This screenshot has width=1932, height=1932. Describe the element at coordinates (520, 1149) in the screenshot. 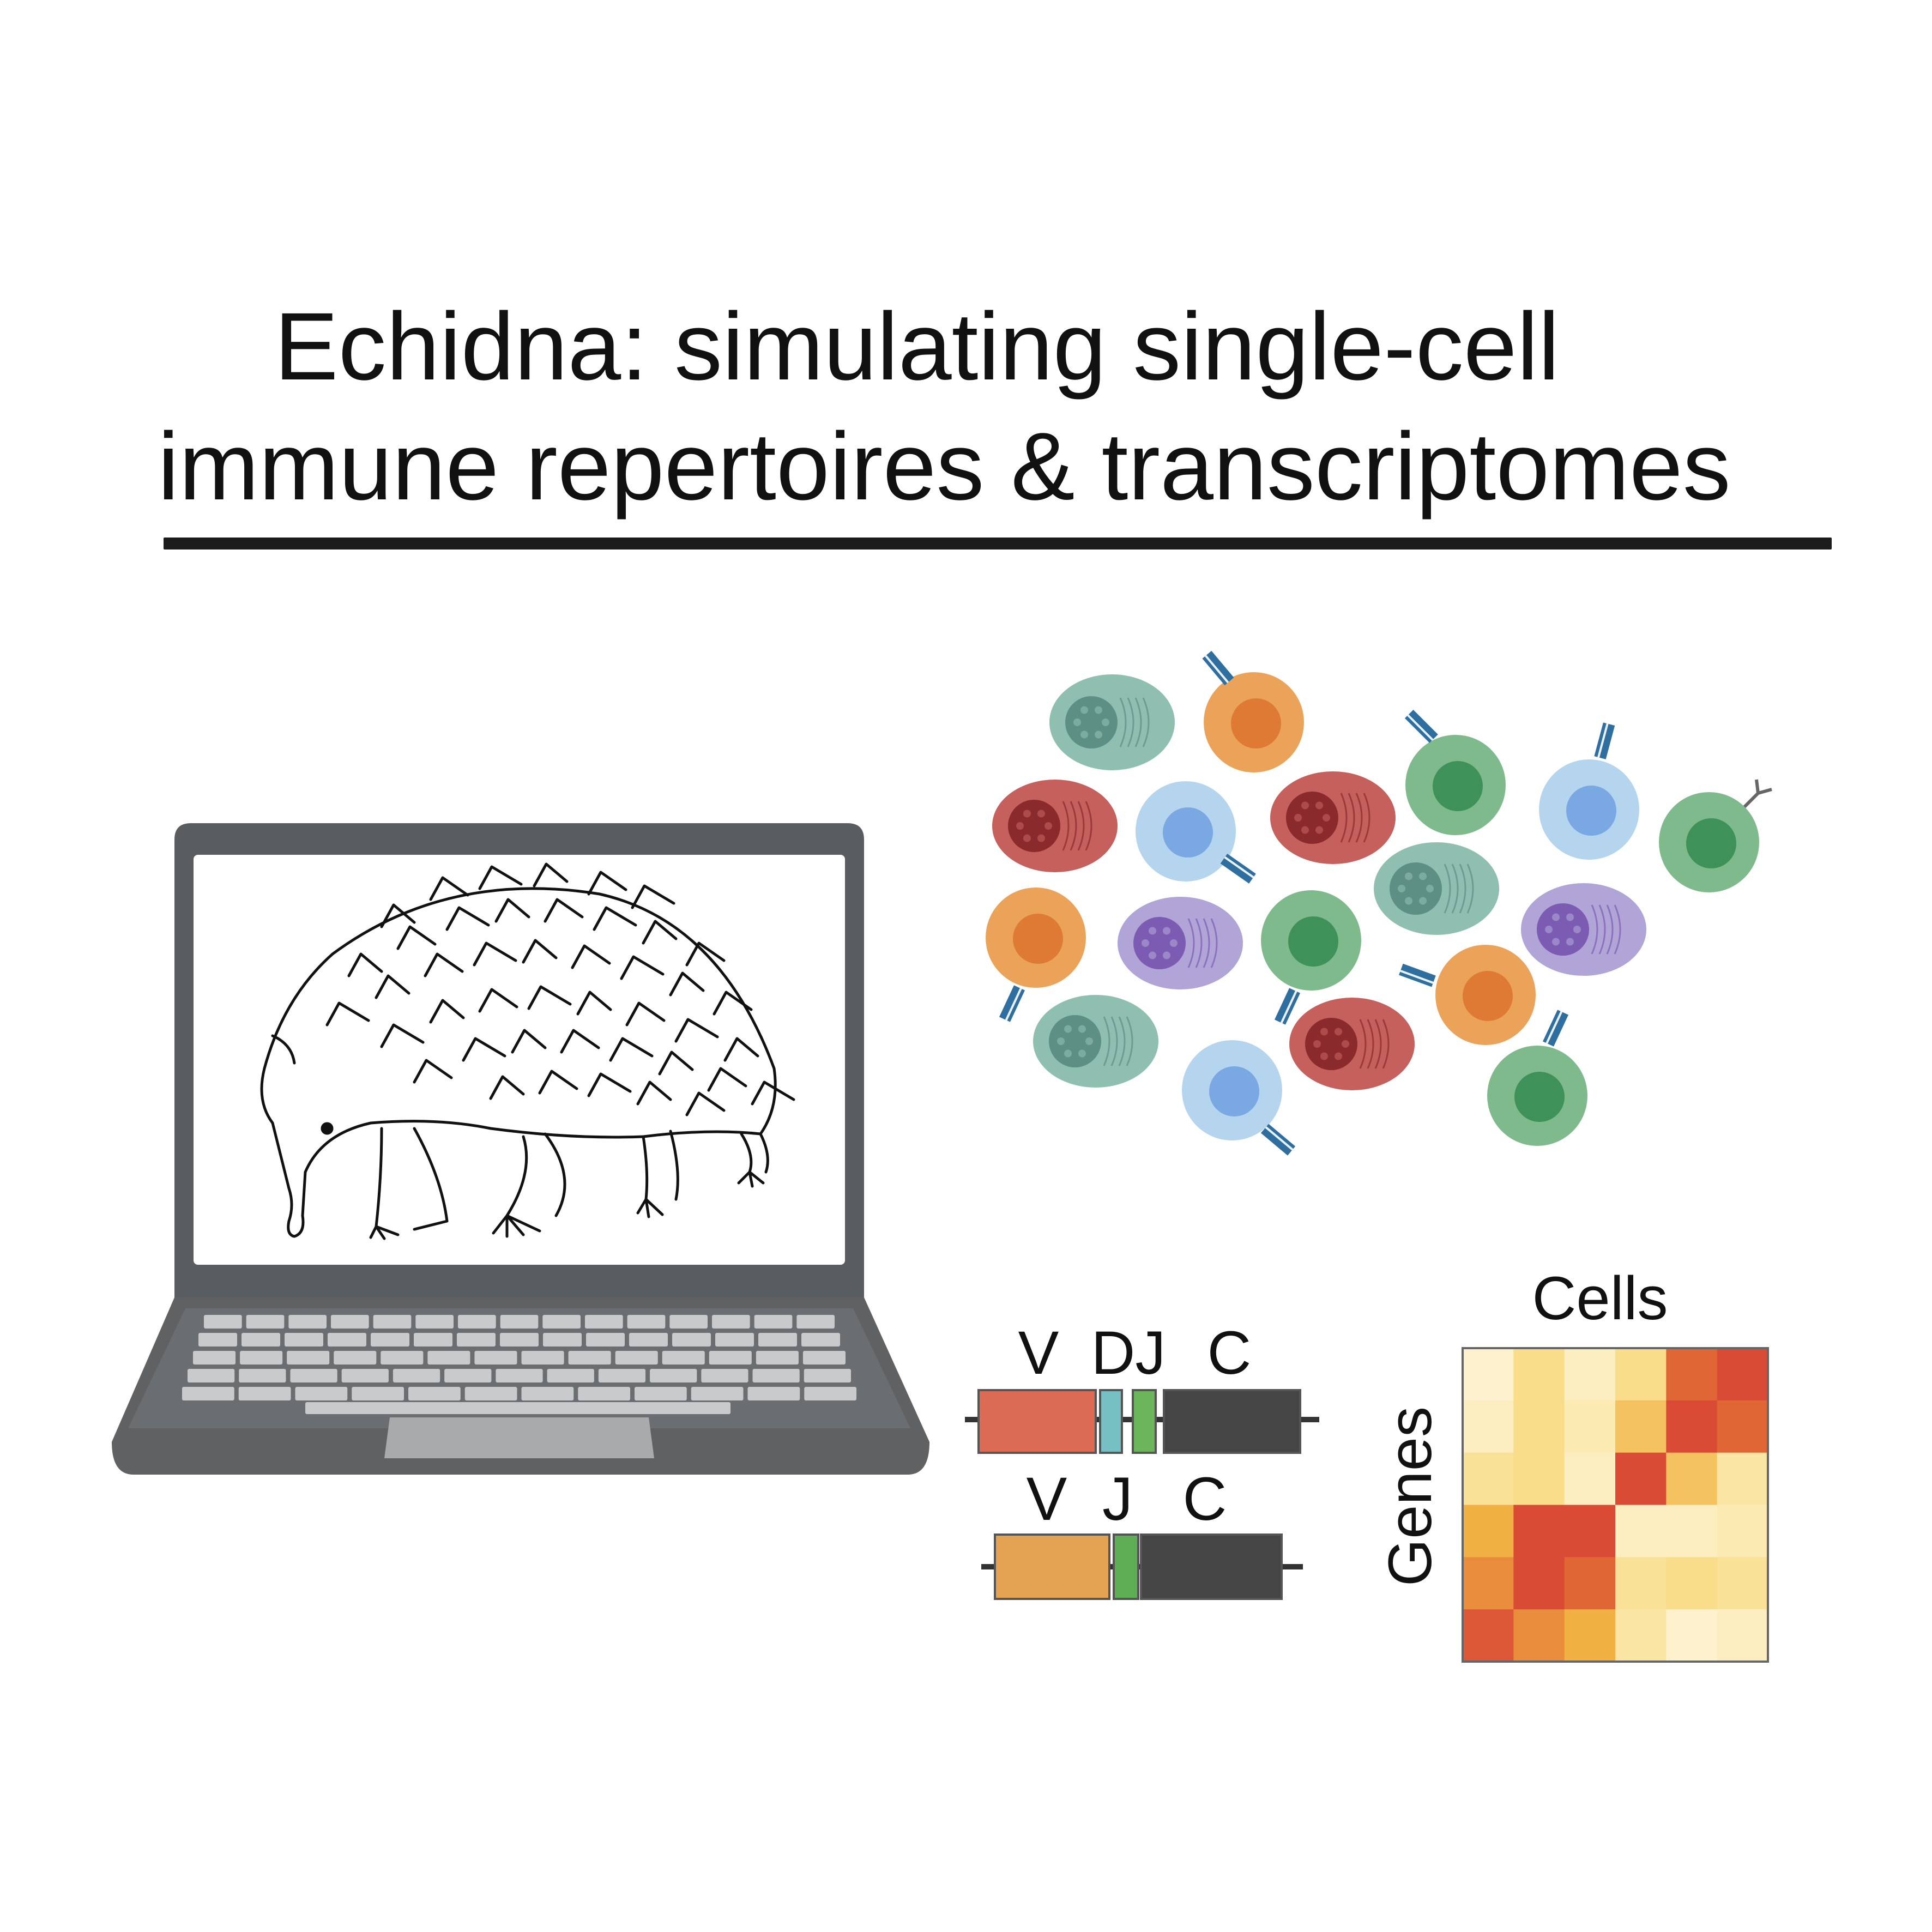

I see `laptop-icon` at that location.